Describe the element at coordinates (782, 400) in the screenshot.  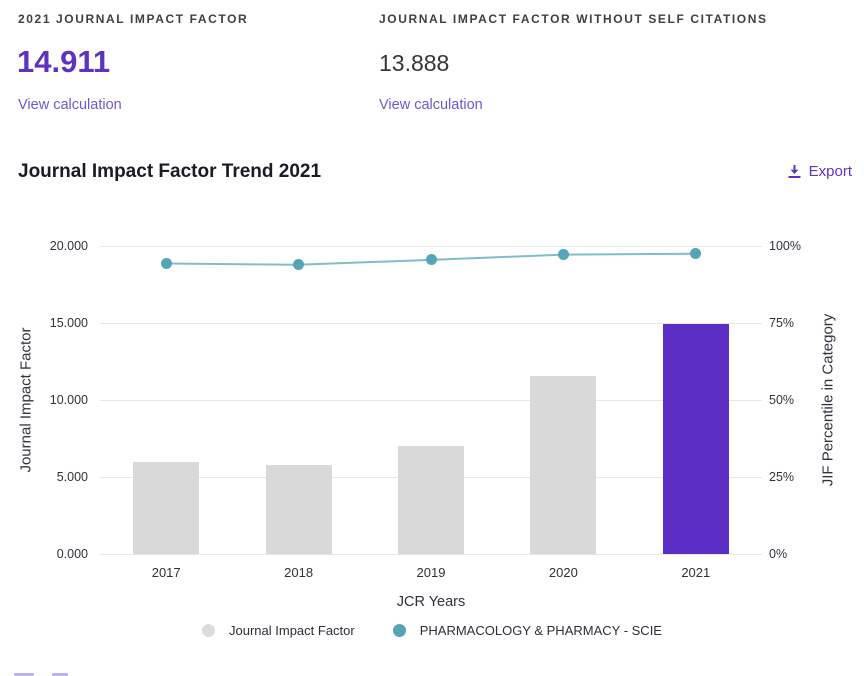
I see `y-axis-right-tick-50%: 50%` at that location.